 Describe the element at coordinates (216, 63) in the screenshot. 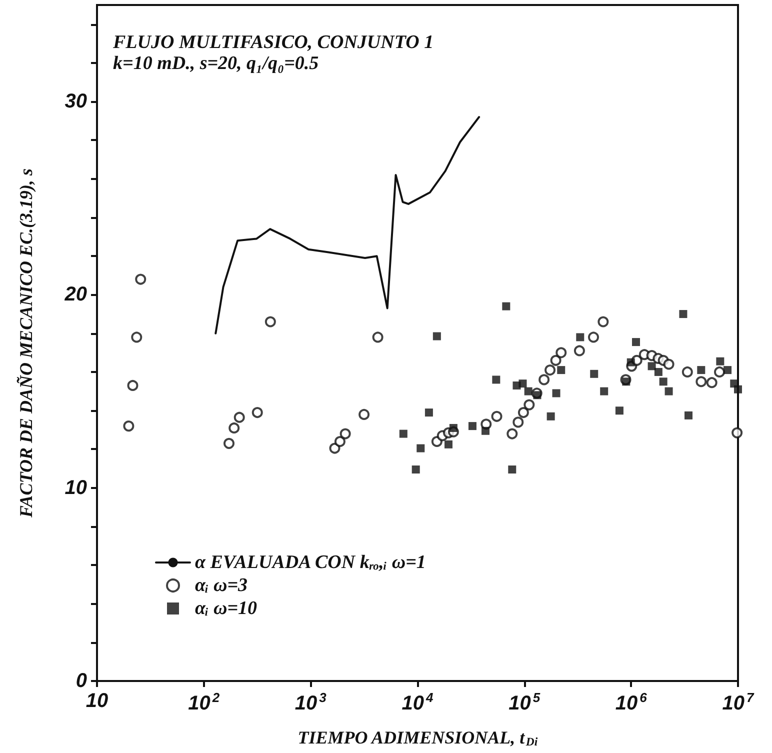

I see `text: k=10 mD., s=20, q₁/q₀=0.5` at that location.